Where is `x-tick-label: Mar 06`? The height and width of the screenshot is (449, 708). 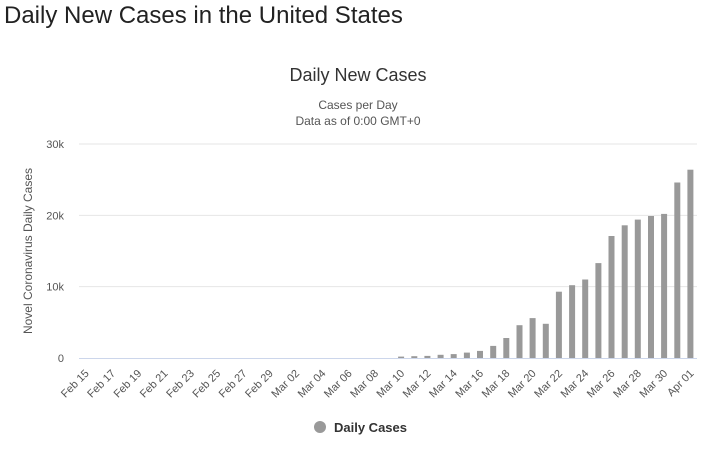
x-tick-label: Mar 06 is located at coordinates (338, 384).